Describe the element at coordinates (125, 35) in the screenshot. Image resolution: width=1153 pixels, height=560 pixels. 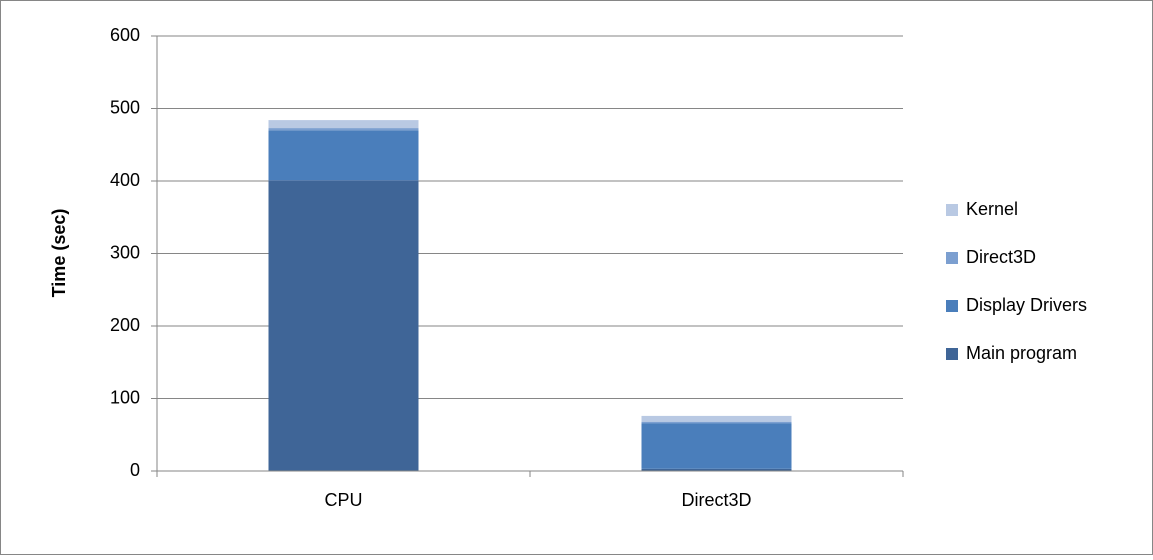
I see `y-tick-label: 600` at that location.